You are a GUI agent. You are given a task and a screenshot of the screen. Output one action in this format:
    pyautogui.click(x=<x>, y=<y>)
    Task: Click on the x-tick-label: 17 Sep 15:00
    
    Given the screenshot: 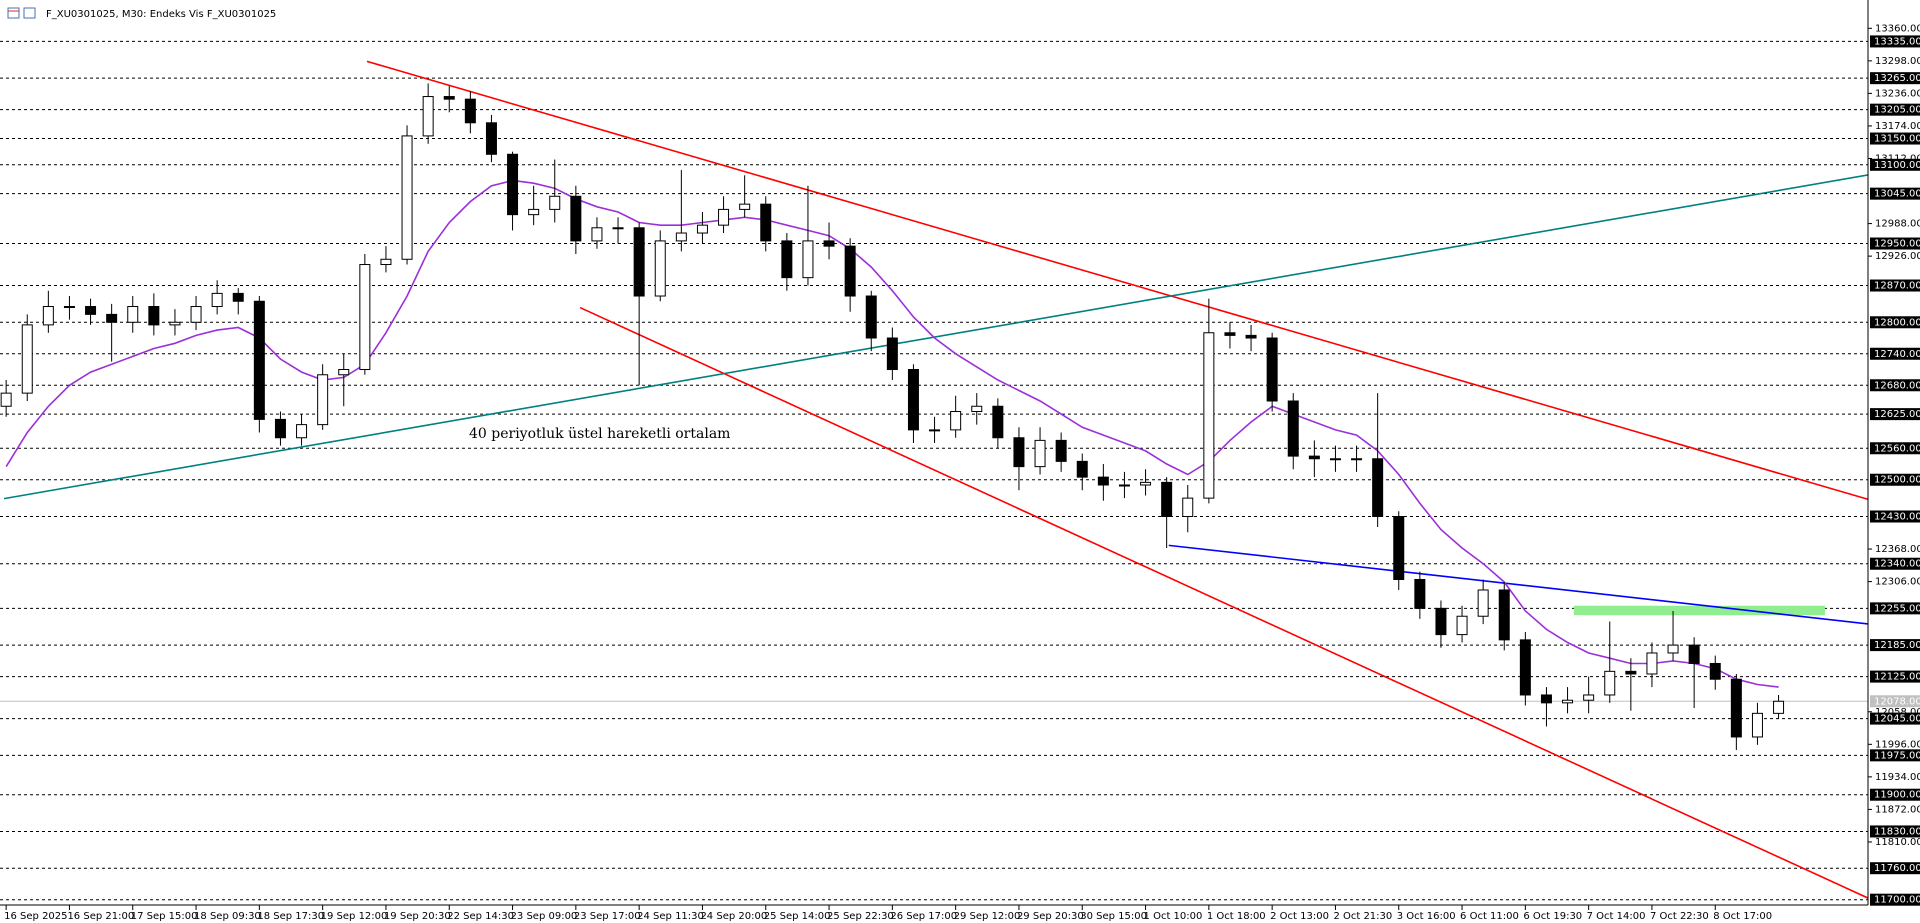 What is the action you would take?
    pyautogui.click(x=164, y=916)
    